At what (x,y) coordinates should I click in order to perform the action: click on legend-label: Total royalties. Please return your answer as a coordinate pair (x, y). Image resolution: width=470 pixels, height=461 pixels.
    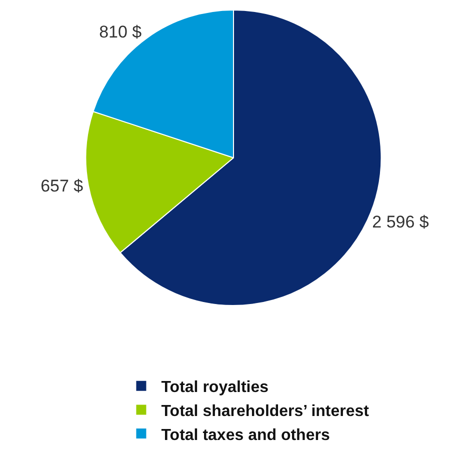
    Looking at the image, I should click on (215, 387).